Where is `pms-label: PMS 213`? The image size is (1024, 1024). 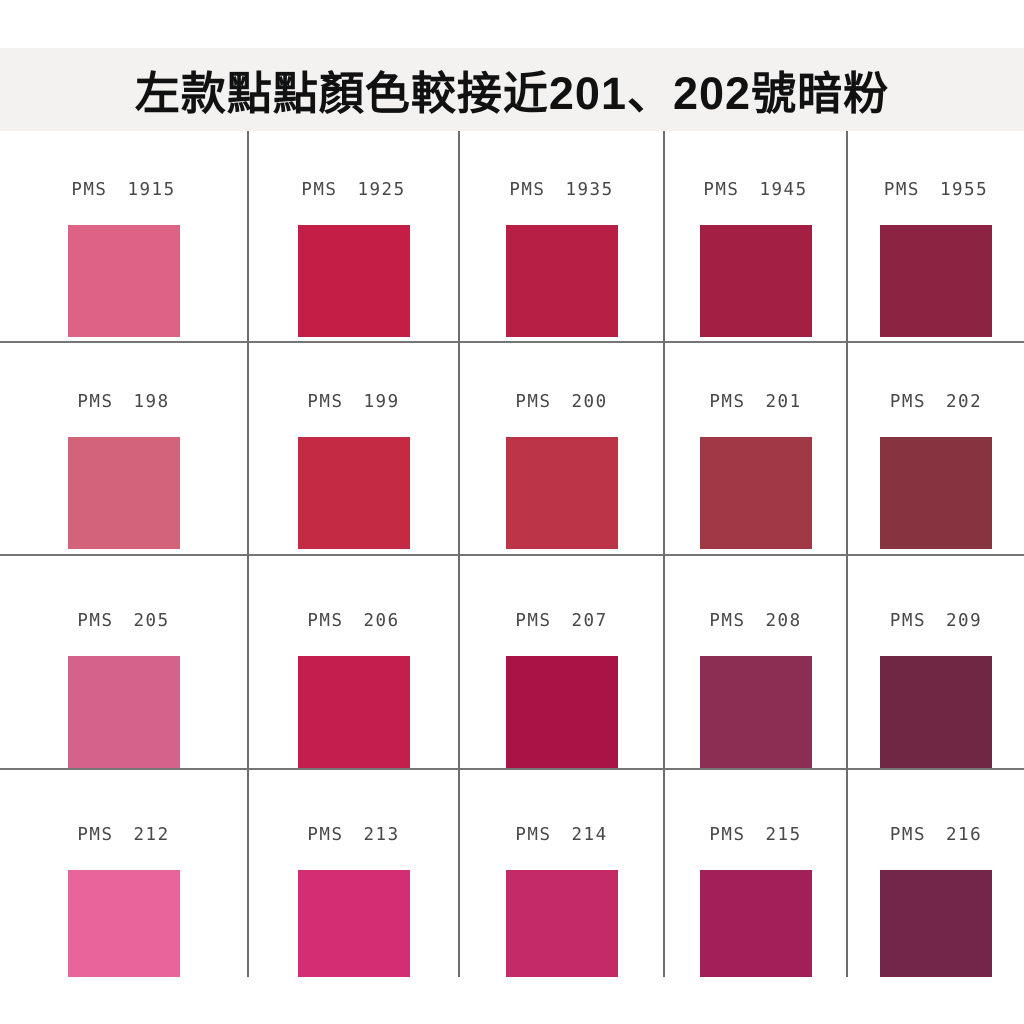 pms-label: PMS 213 is located at coordinates (353, 835).